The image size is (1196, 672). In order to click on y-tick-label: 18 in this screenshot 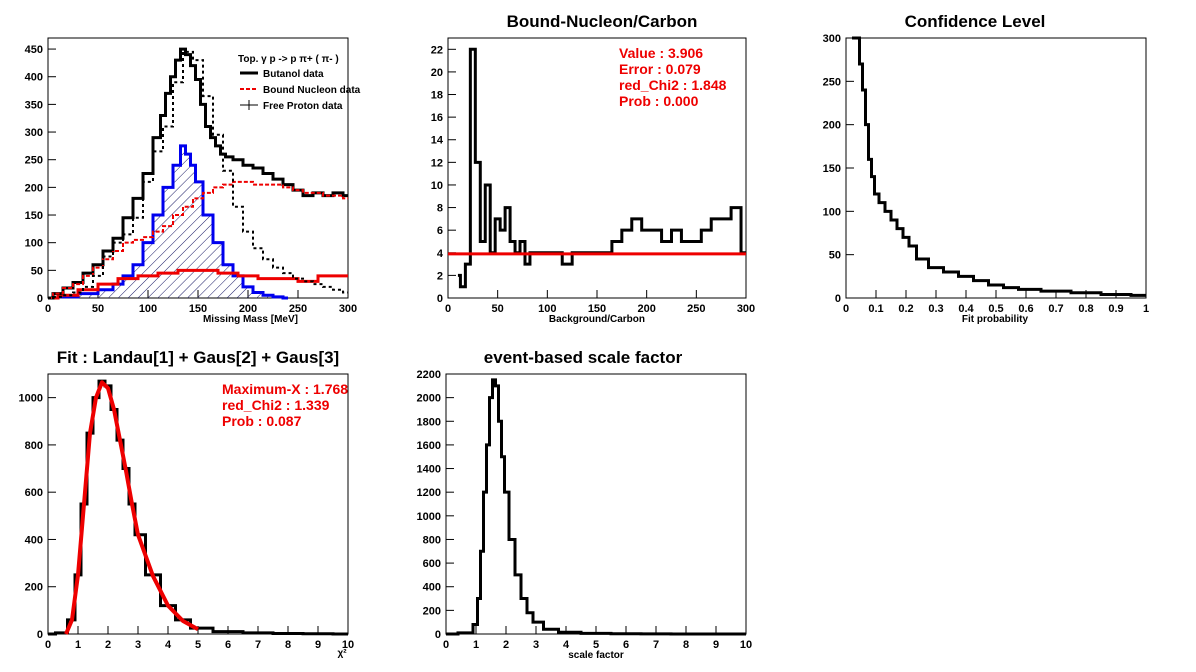, I will do `click(437, 96)`.